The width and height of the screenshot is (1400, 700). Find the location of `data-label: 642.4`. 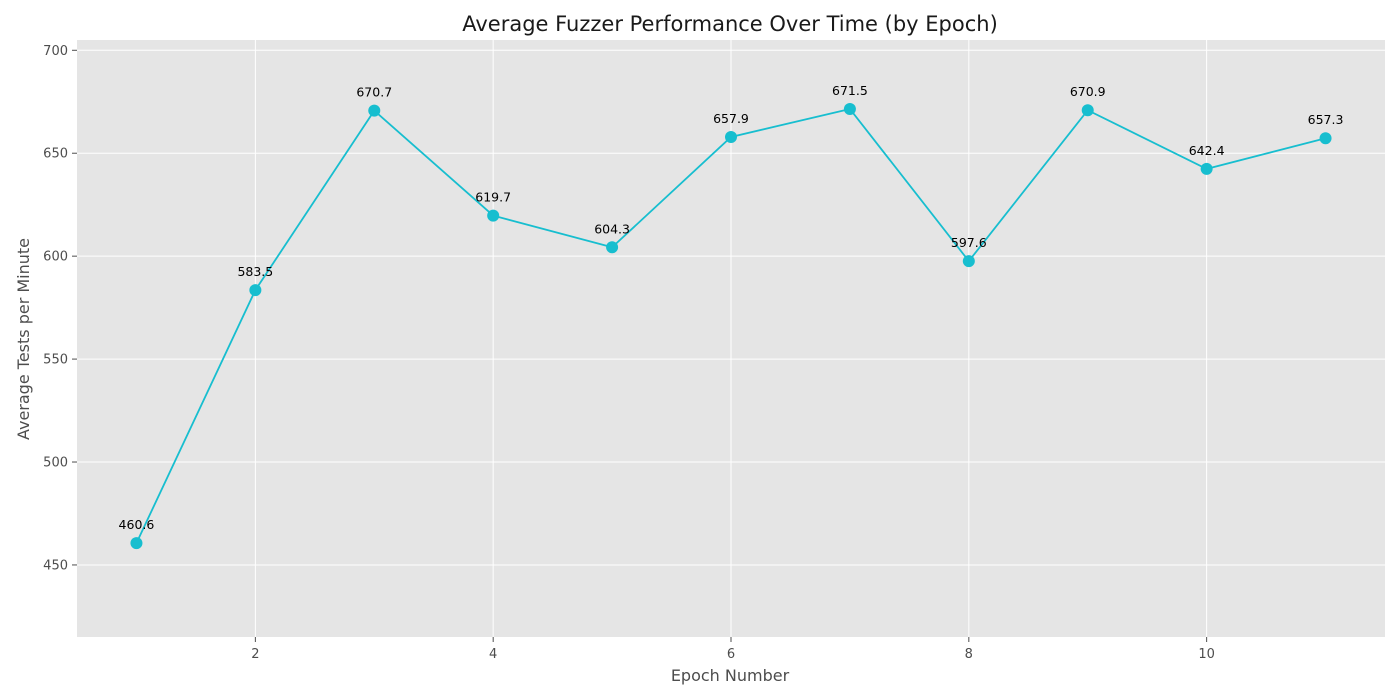

data-label: 642.4 is located at coordinates (1207, 150).